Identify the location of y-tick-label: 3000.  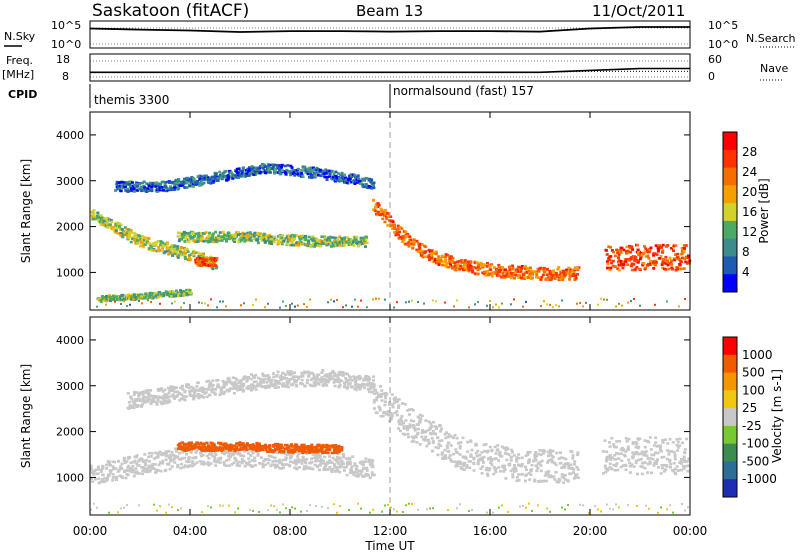
(70, 181).